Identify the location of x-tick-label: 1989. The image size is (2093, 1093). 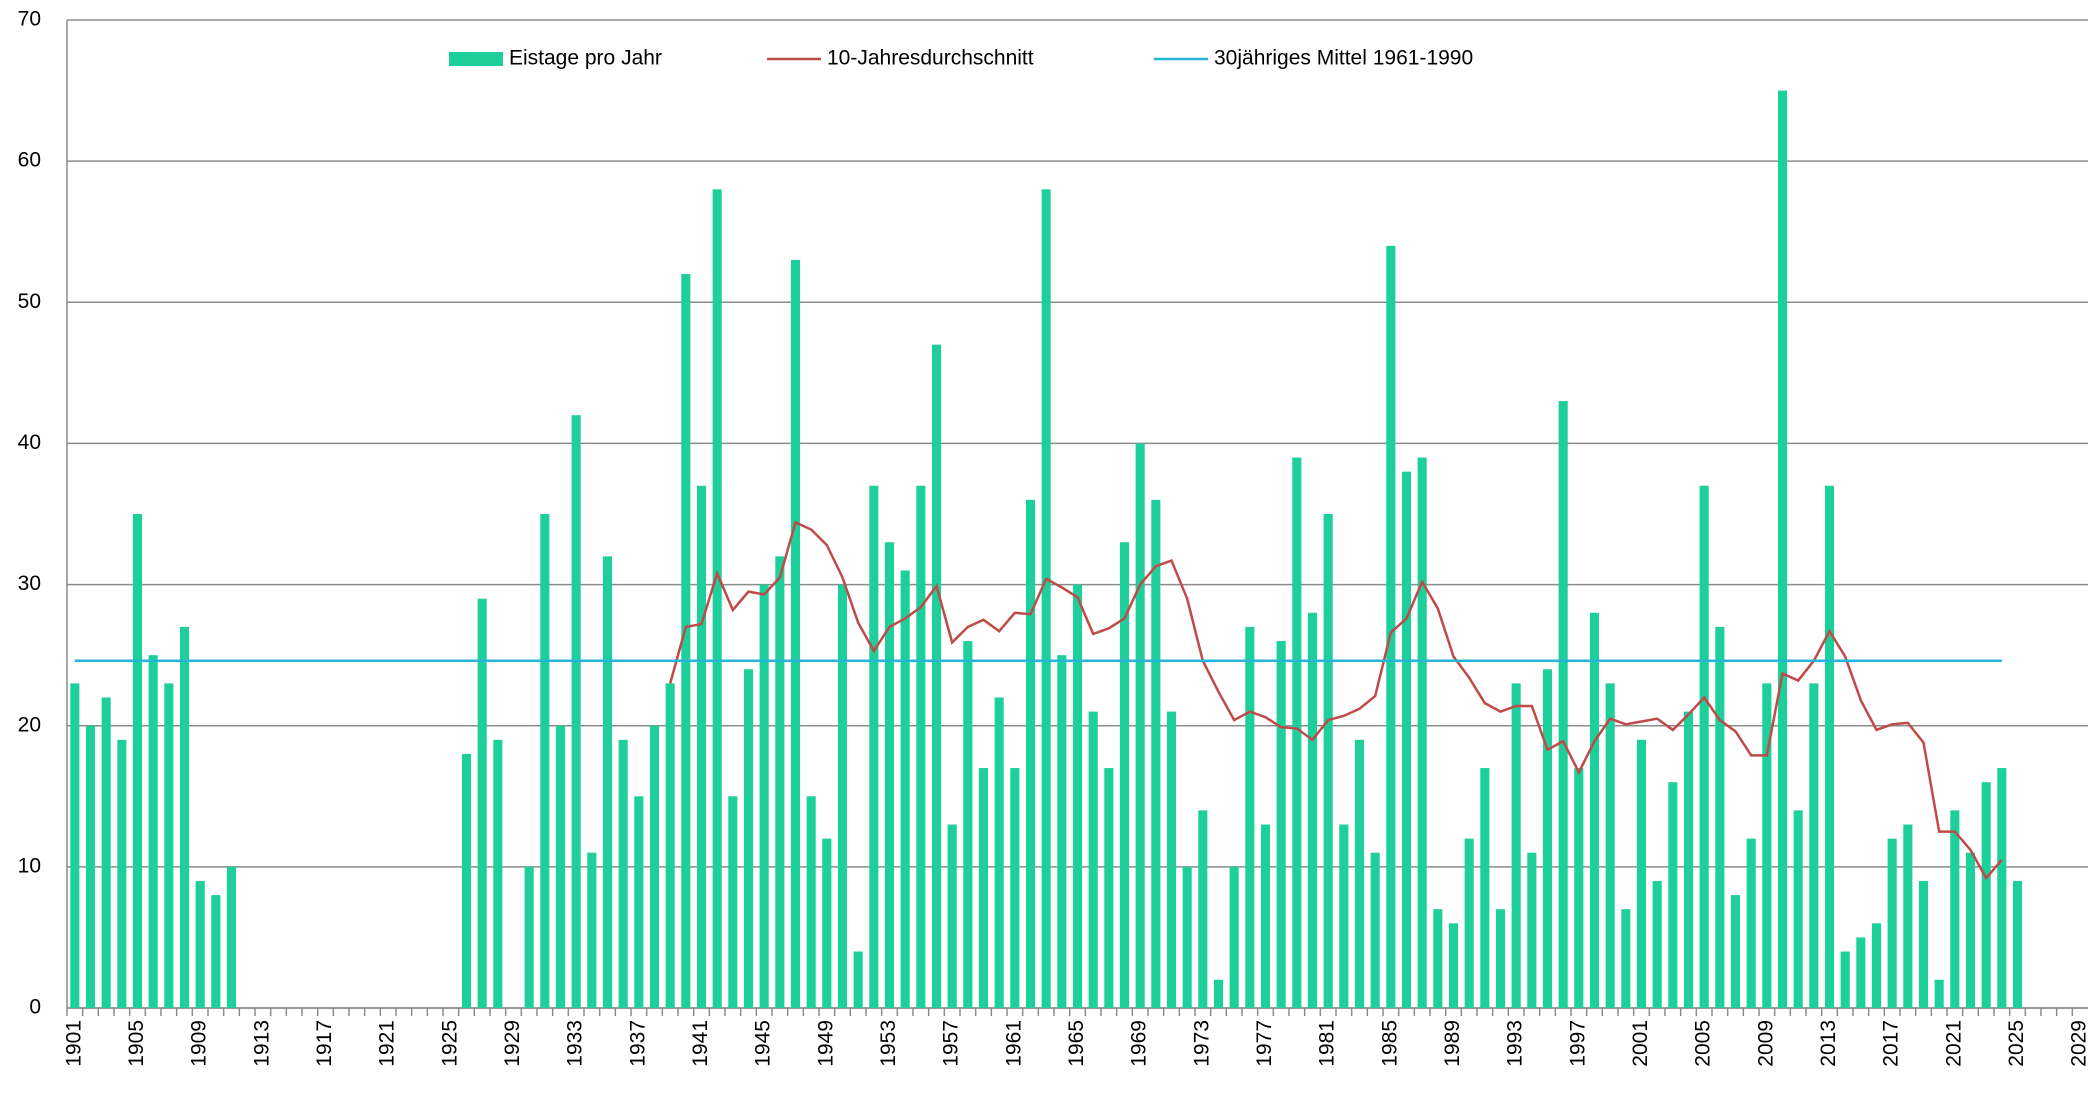
(1452, 1043).